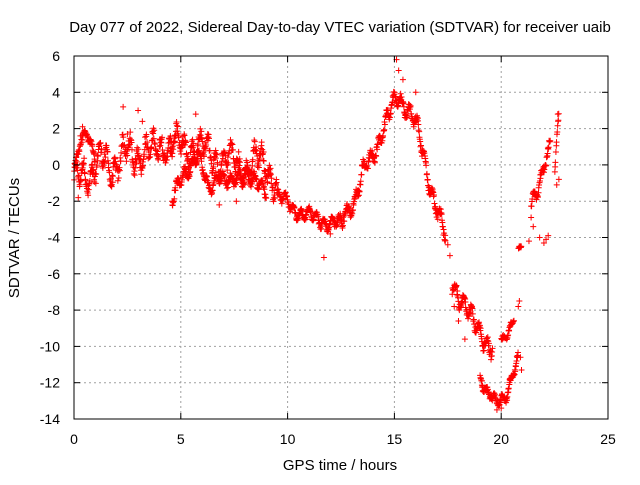 The image size is (640, 485). I want to click on x-tick-label: 10, so click(288, 439).